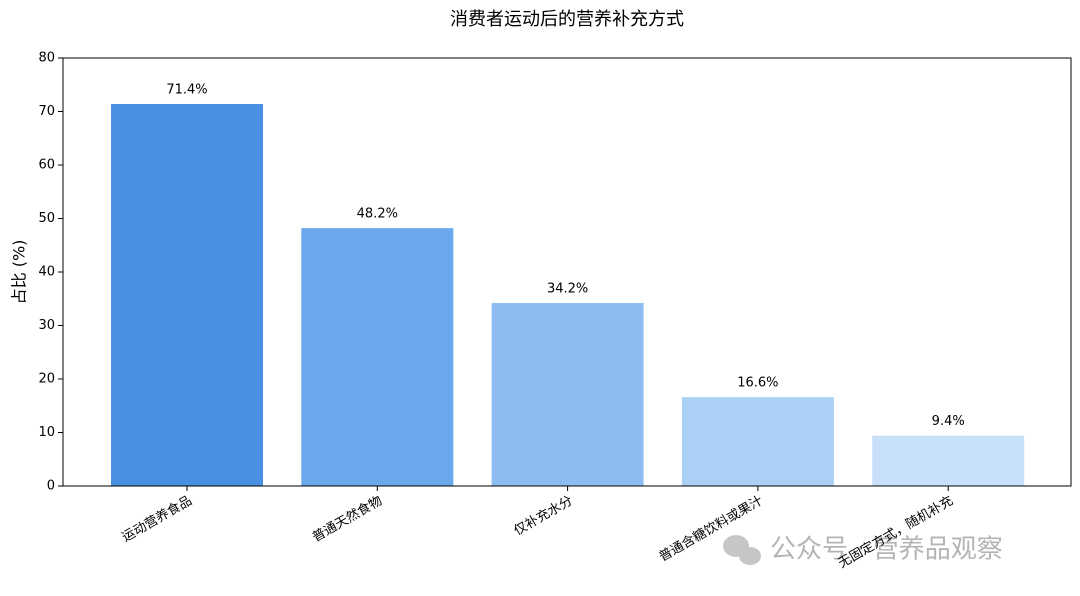 The height and width of the screenshot is (596, 1080). Describe the element at coordinates (46, 111) in the screenshot. I see `y-tick-label: 70` at that location.